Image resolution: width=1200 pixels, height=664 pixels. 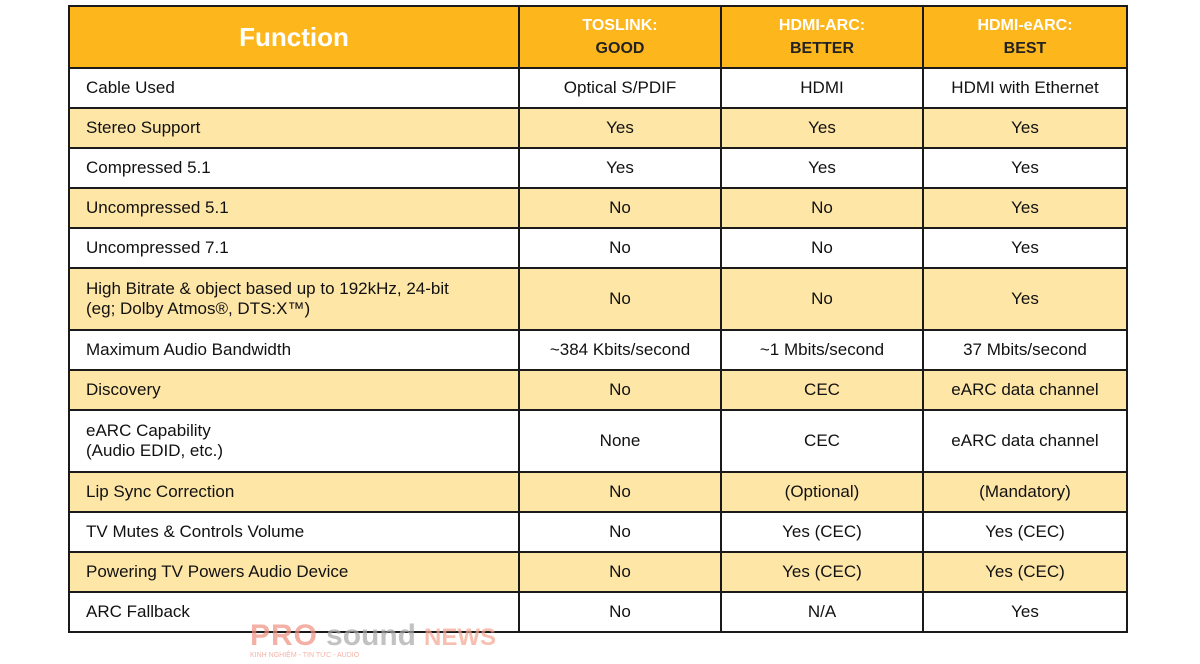 What do you see at coordinates (294, 492) in the screenshot?
I see `function-cell: Lip Sync Correction` at bounding box center [294, 492].